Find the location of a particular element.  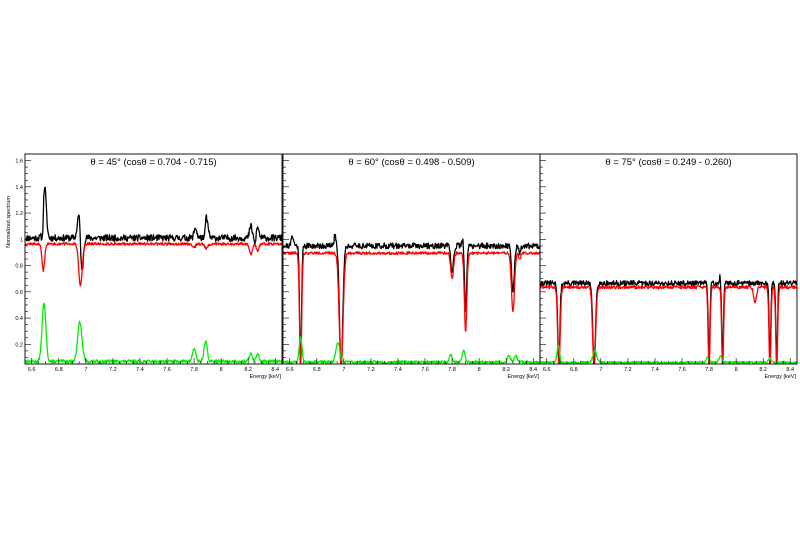

y-tick-label: 1.2 is located at coordinates (19, 214).